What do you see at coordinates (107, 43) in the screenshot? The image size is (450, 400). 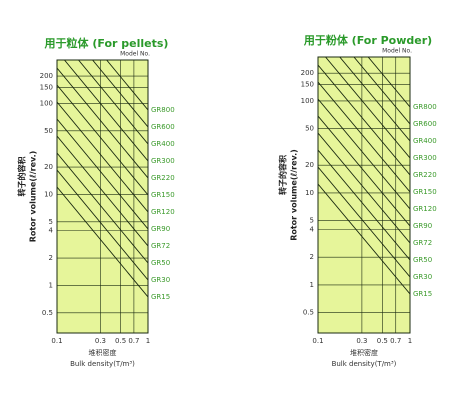 I see `chart-title: 用于粒体 (For pellets)` at bounding box center [107, 43].